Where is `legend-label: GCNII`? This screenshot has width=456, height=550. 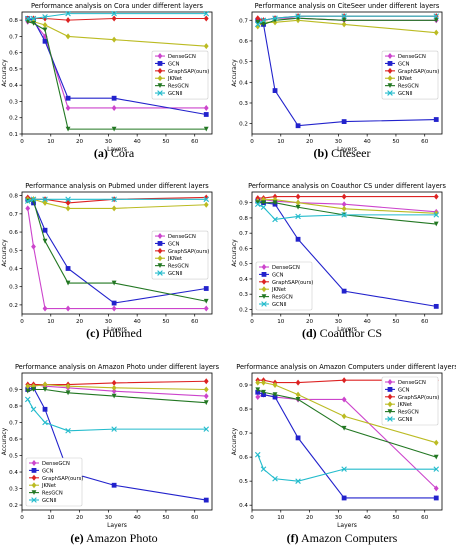 legend-label: GCNII is located at coordinates (405, 94).